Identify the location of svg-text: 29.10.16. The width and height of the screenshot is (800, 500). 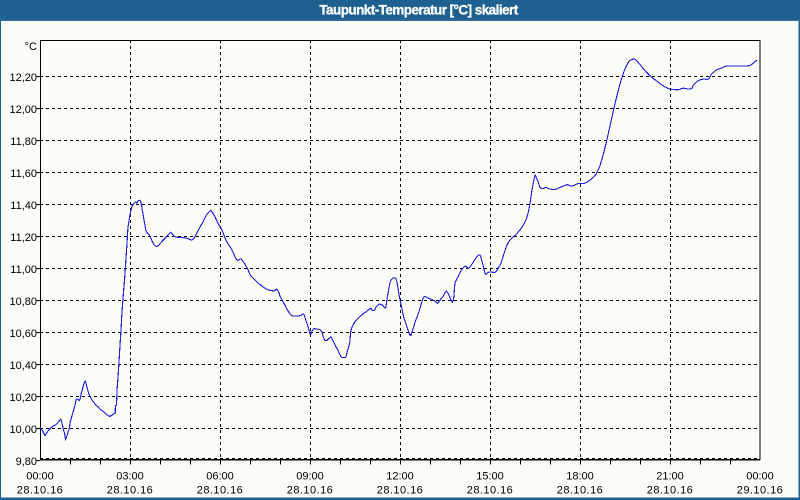
(760, 491).